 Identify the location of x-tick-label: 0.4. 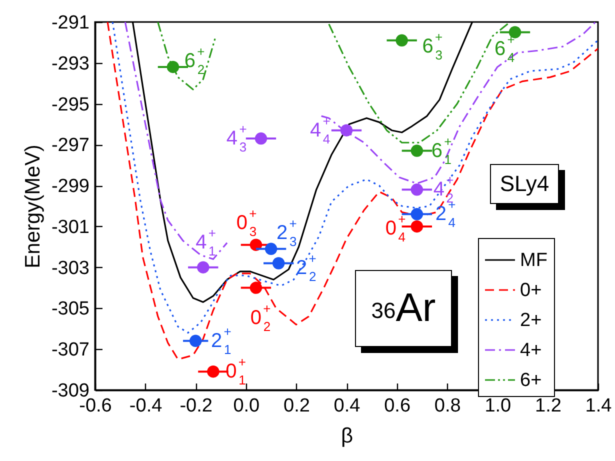
(347, 406).